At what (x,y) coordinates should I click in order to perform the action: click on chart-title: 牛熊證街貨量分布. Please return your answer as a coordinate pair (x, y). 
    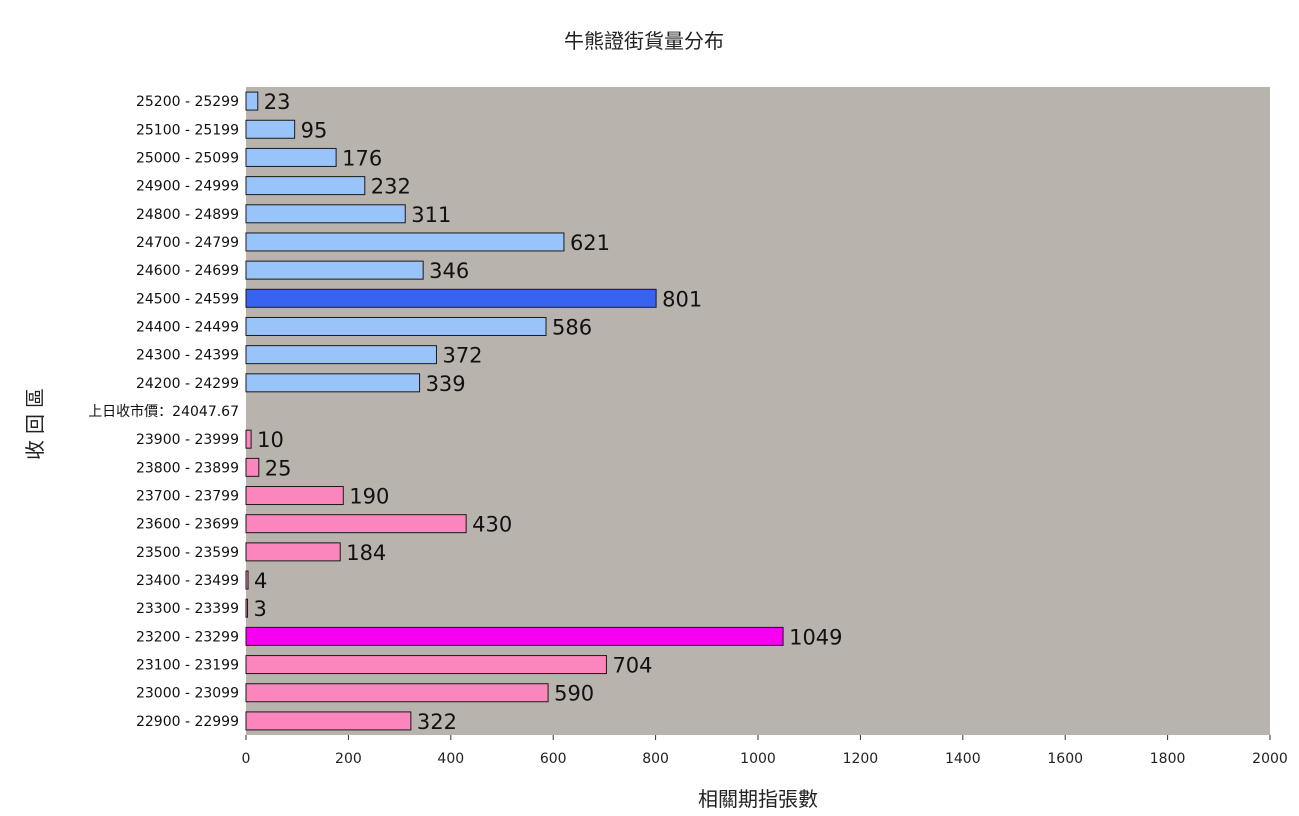
    Looking at the image, I should click on (644, 41).